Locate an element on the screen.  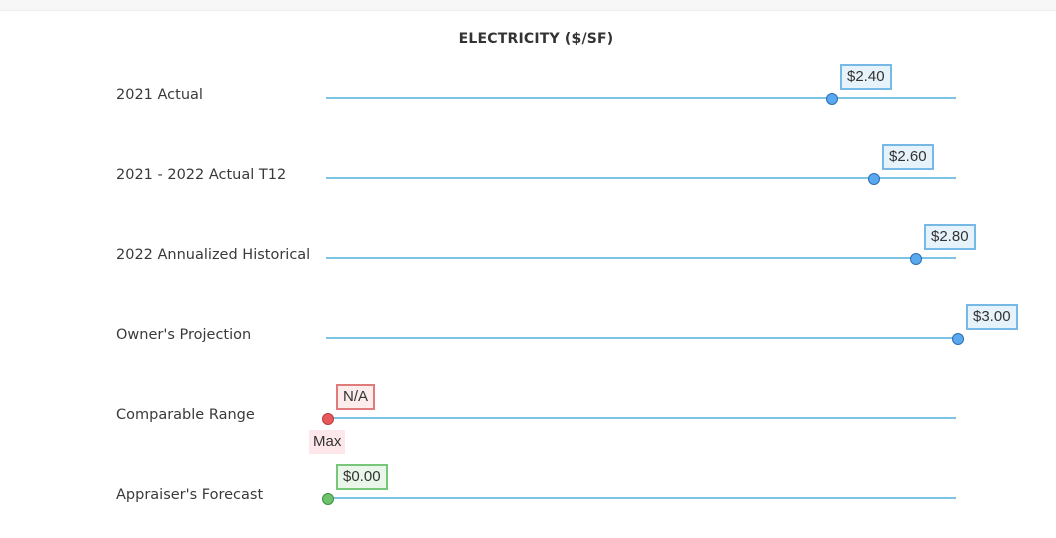
value-tooltip: $0.00 is located at coordinates (362, 477).